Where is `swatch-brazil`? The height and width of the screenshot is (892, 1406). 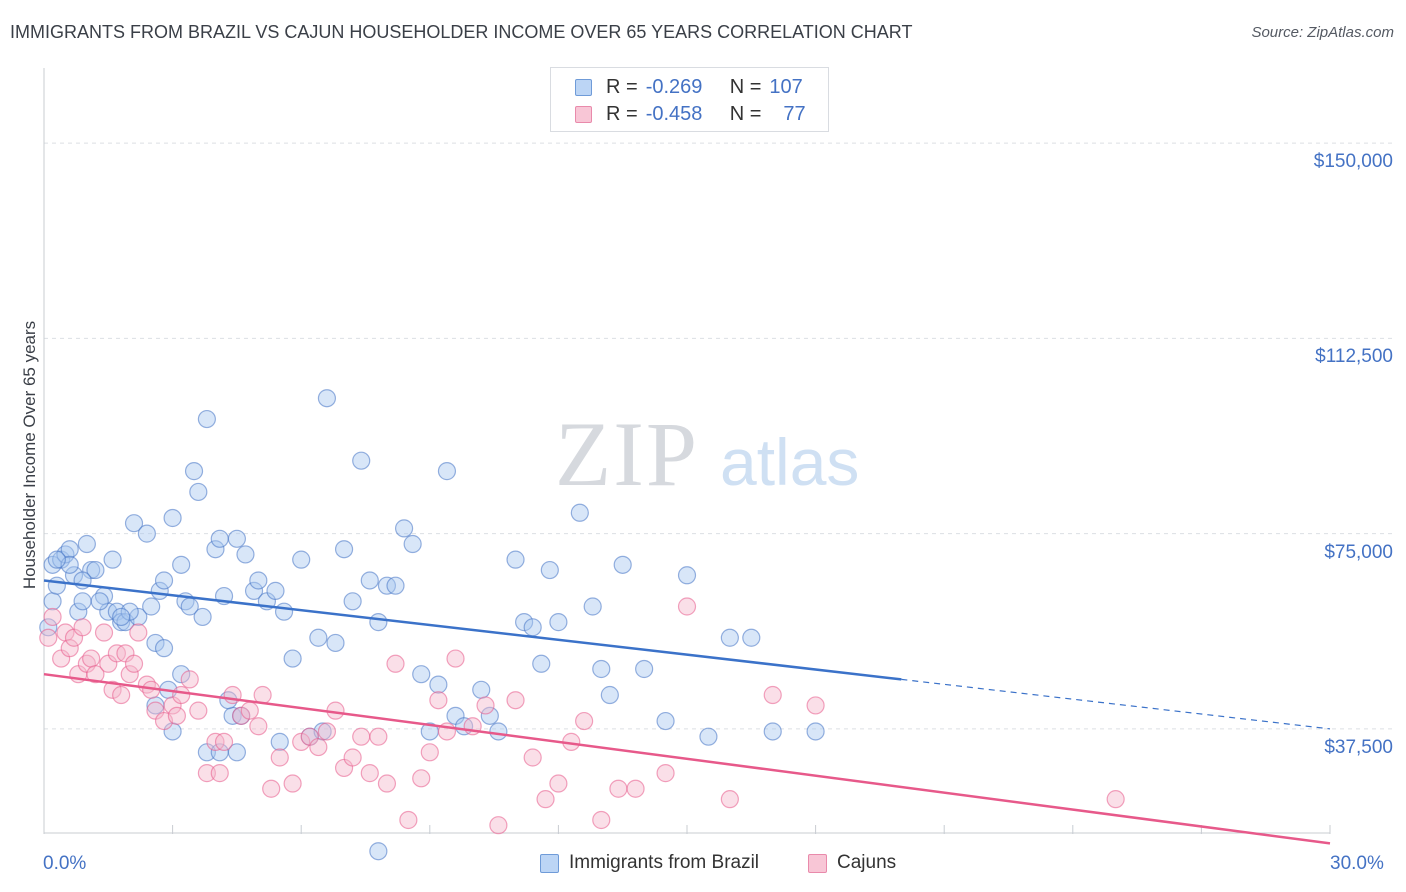 swatch-brazil is located at coordinates (583, 87).